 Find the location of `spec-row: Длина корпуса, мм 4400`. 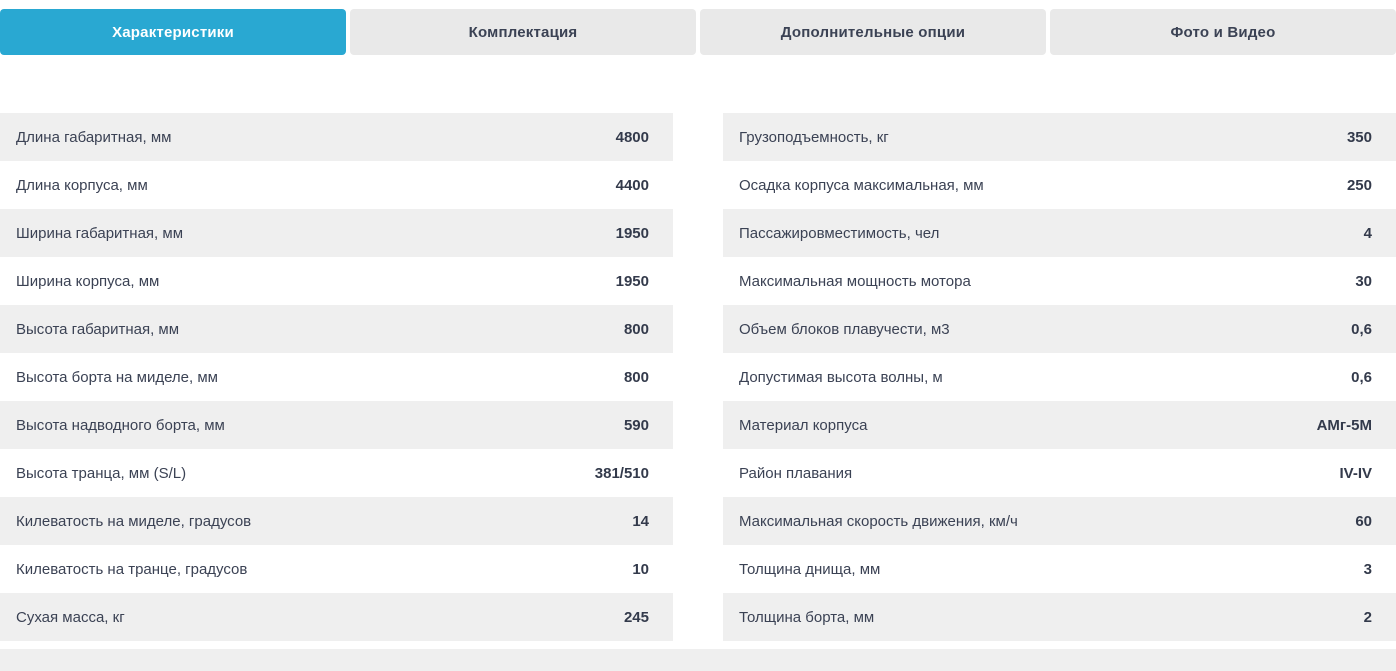

spec-row: Длина корпуса, мм 4400 is located at coordinates (336, 185).